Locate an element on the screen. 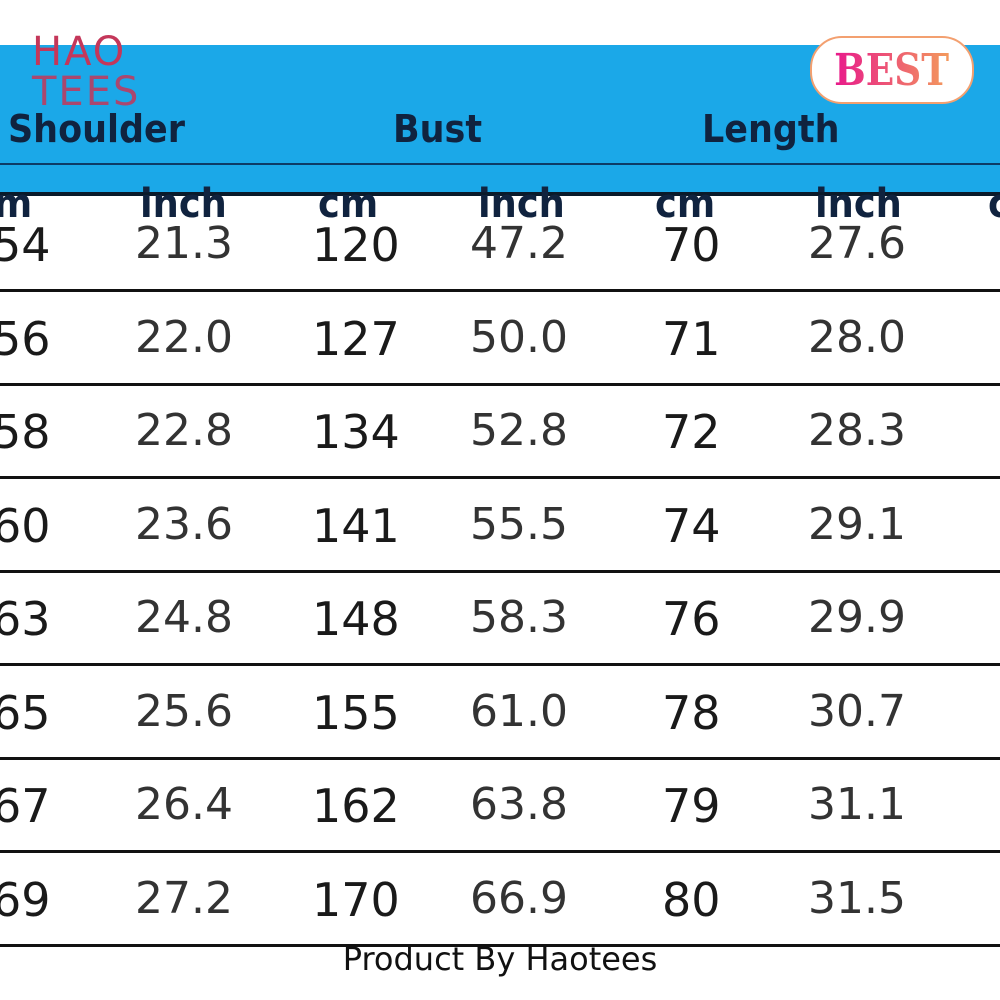 The width and height of the screenshot is (1000, 1000). table-cell: 31.5 is located at coordinates (857, 898).